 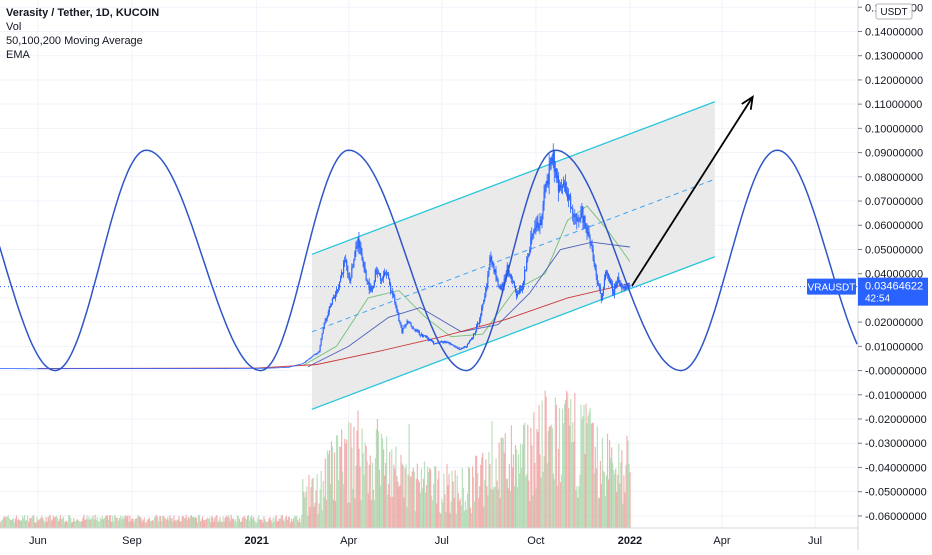 What do you see at coordinates (74, 41) in the screenshot?
I see `legend-ma: 50,100,200 Moving Average` at bounding box center [74, 41].